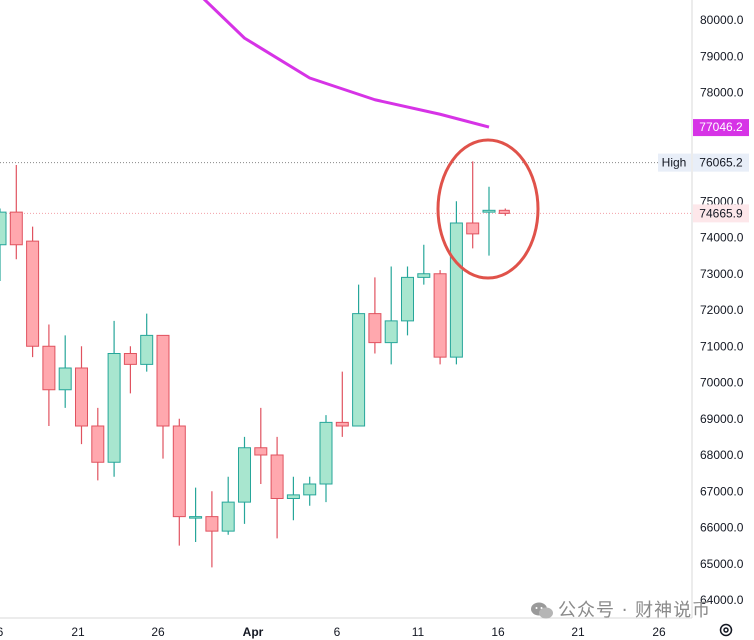 Image resolution: width=754 pixels, height=640 pixels. I want to click on high-value-label: 76065.2, so click(721, 163).